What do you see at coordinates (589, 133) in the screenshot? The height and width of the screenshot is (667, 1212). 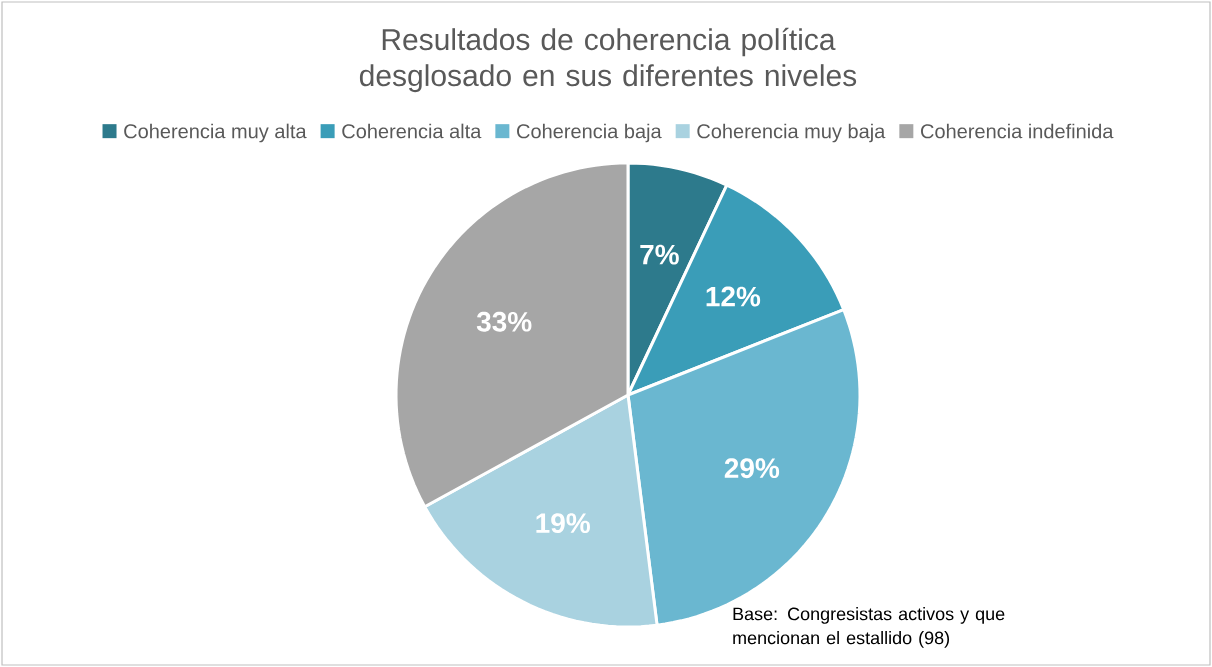 I see `legend-label: Coherencia baja` at bounding box center [589, 133].